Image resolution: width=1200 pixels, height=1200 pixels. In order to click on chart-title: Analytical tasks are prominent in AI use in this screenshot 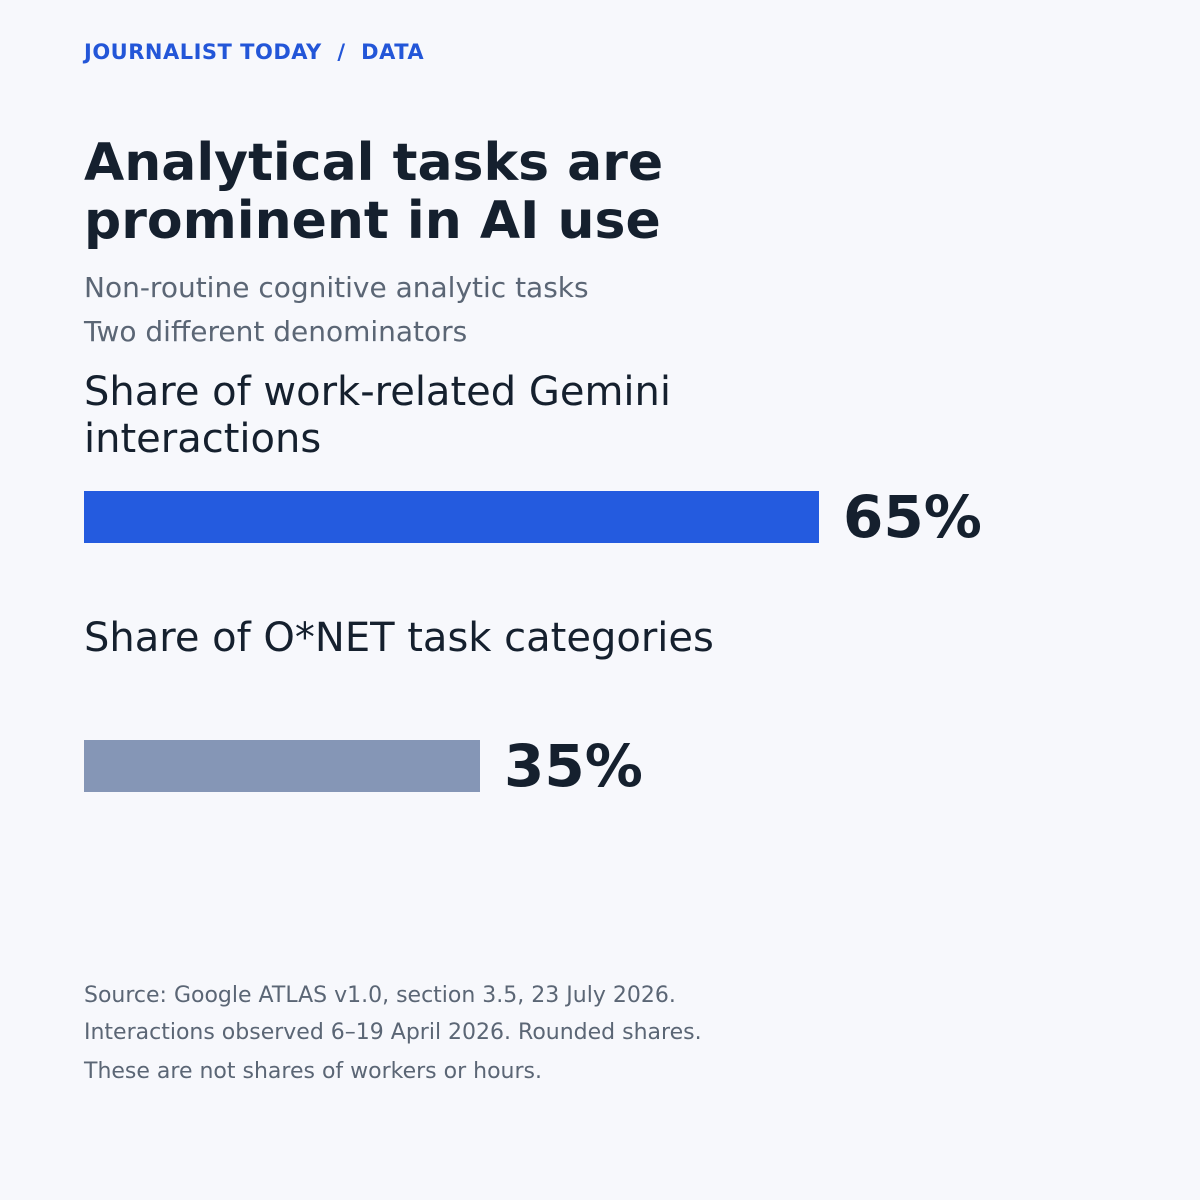, I will do `click(374, 192)`.